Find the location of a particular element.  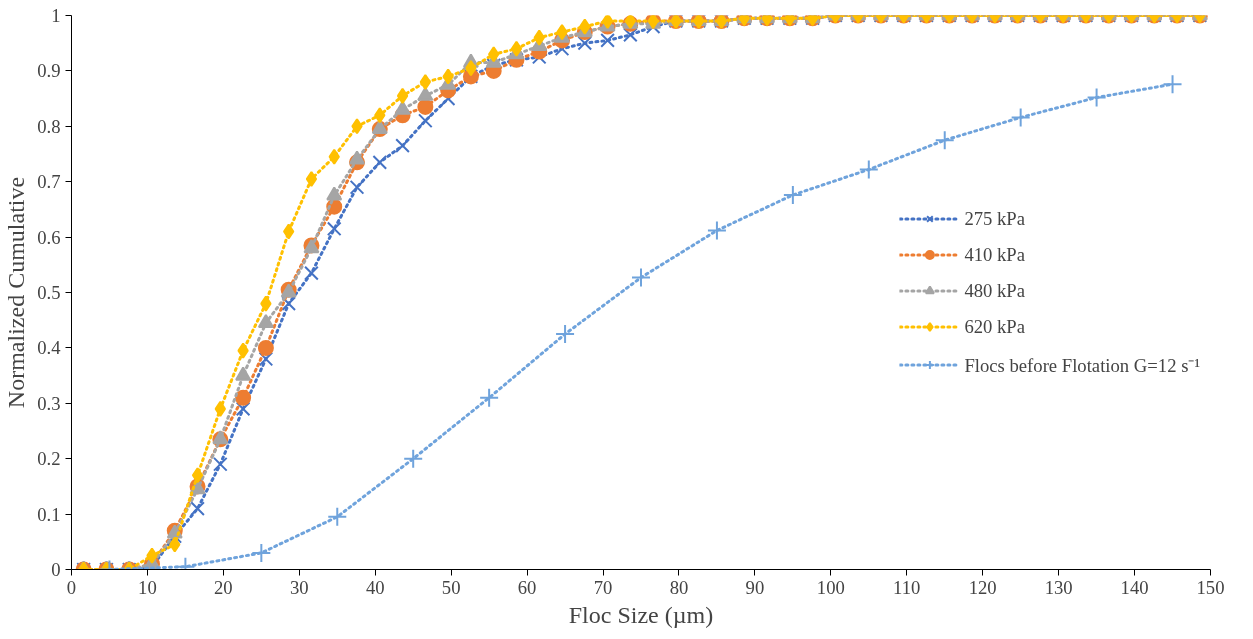

legend-label: 620 kPa is located at coordinates (995, 326).